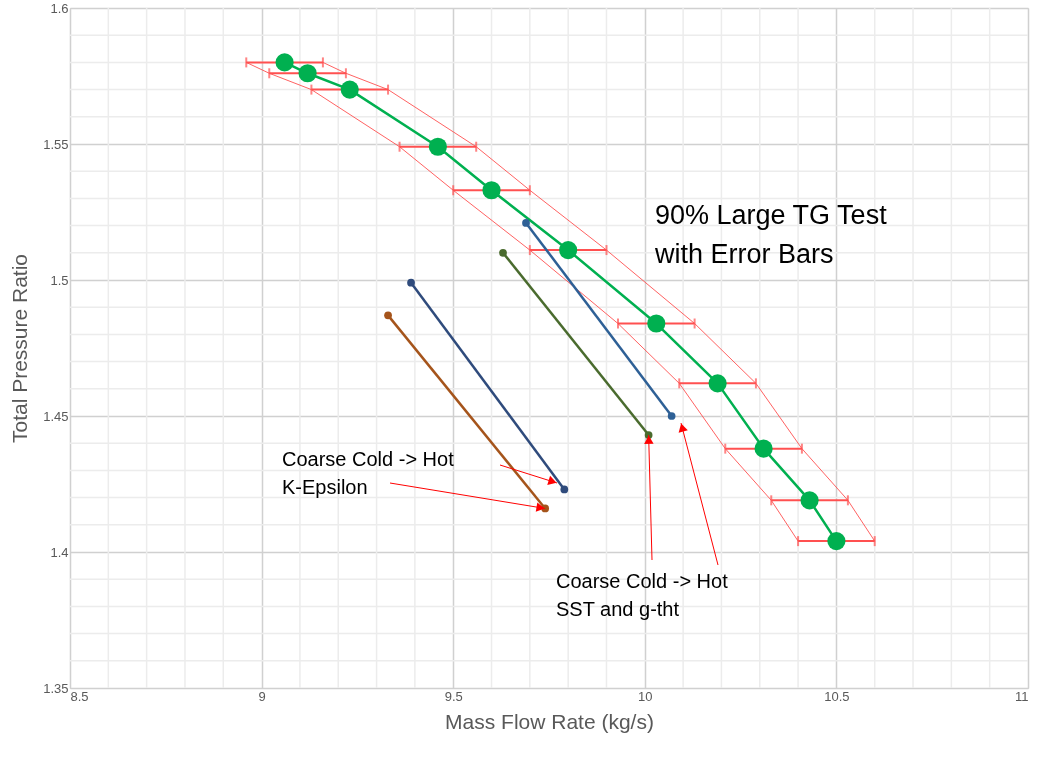 This screenshot has width=1042, height=757. Describe the element at coordinates (262, 696) in the screenshot. I see `x-tick-label: 9` at that location.